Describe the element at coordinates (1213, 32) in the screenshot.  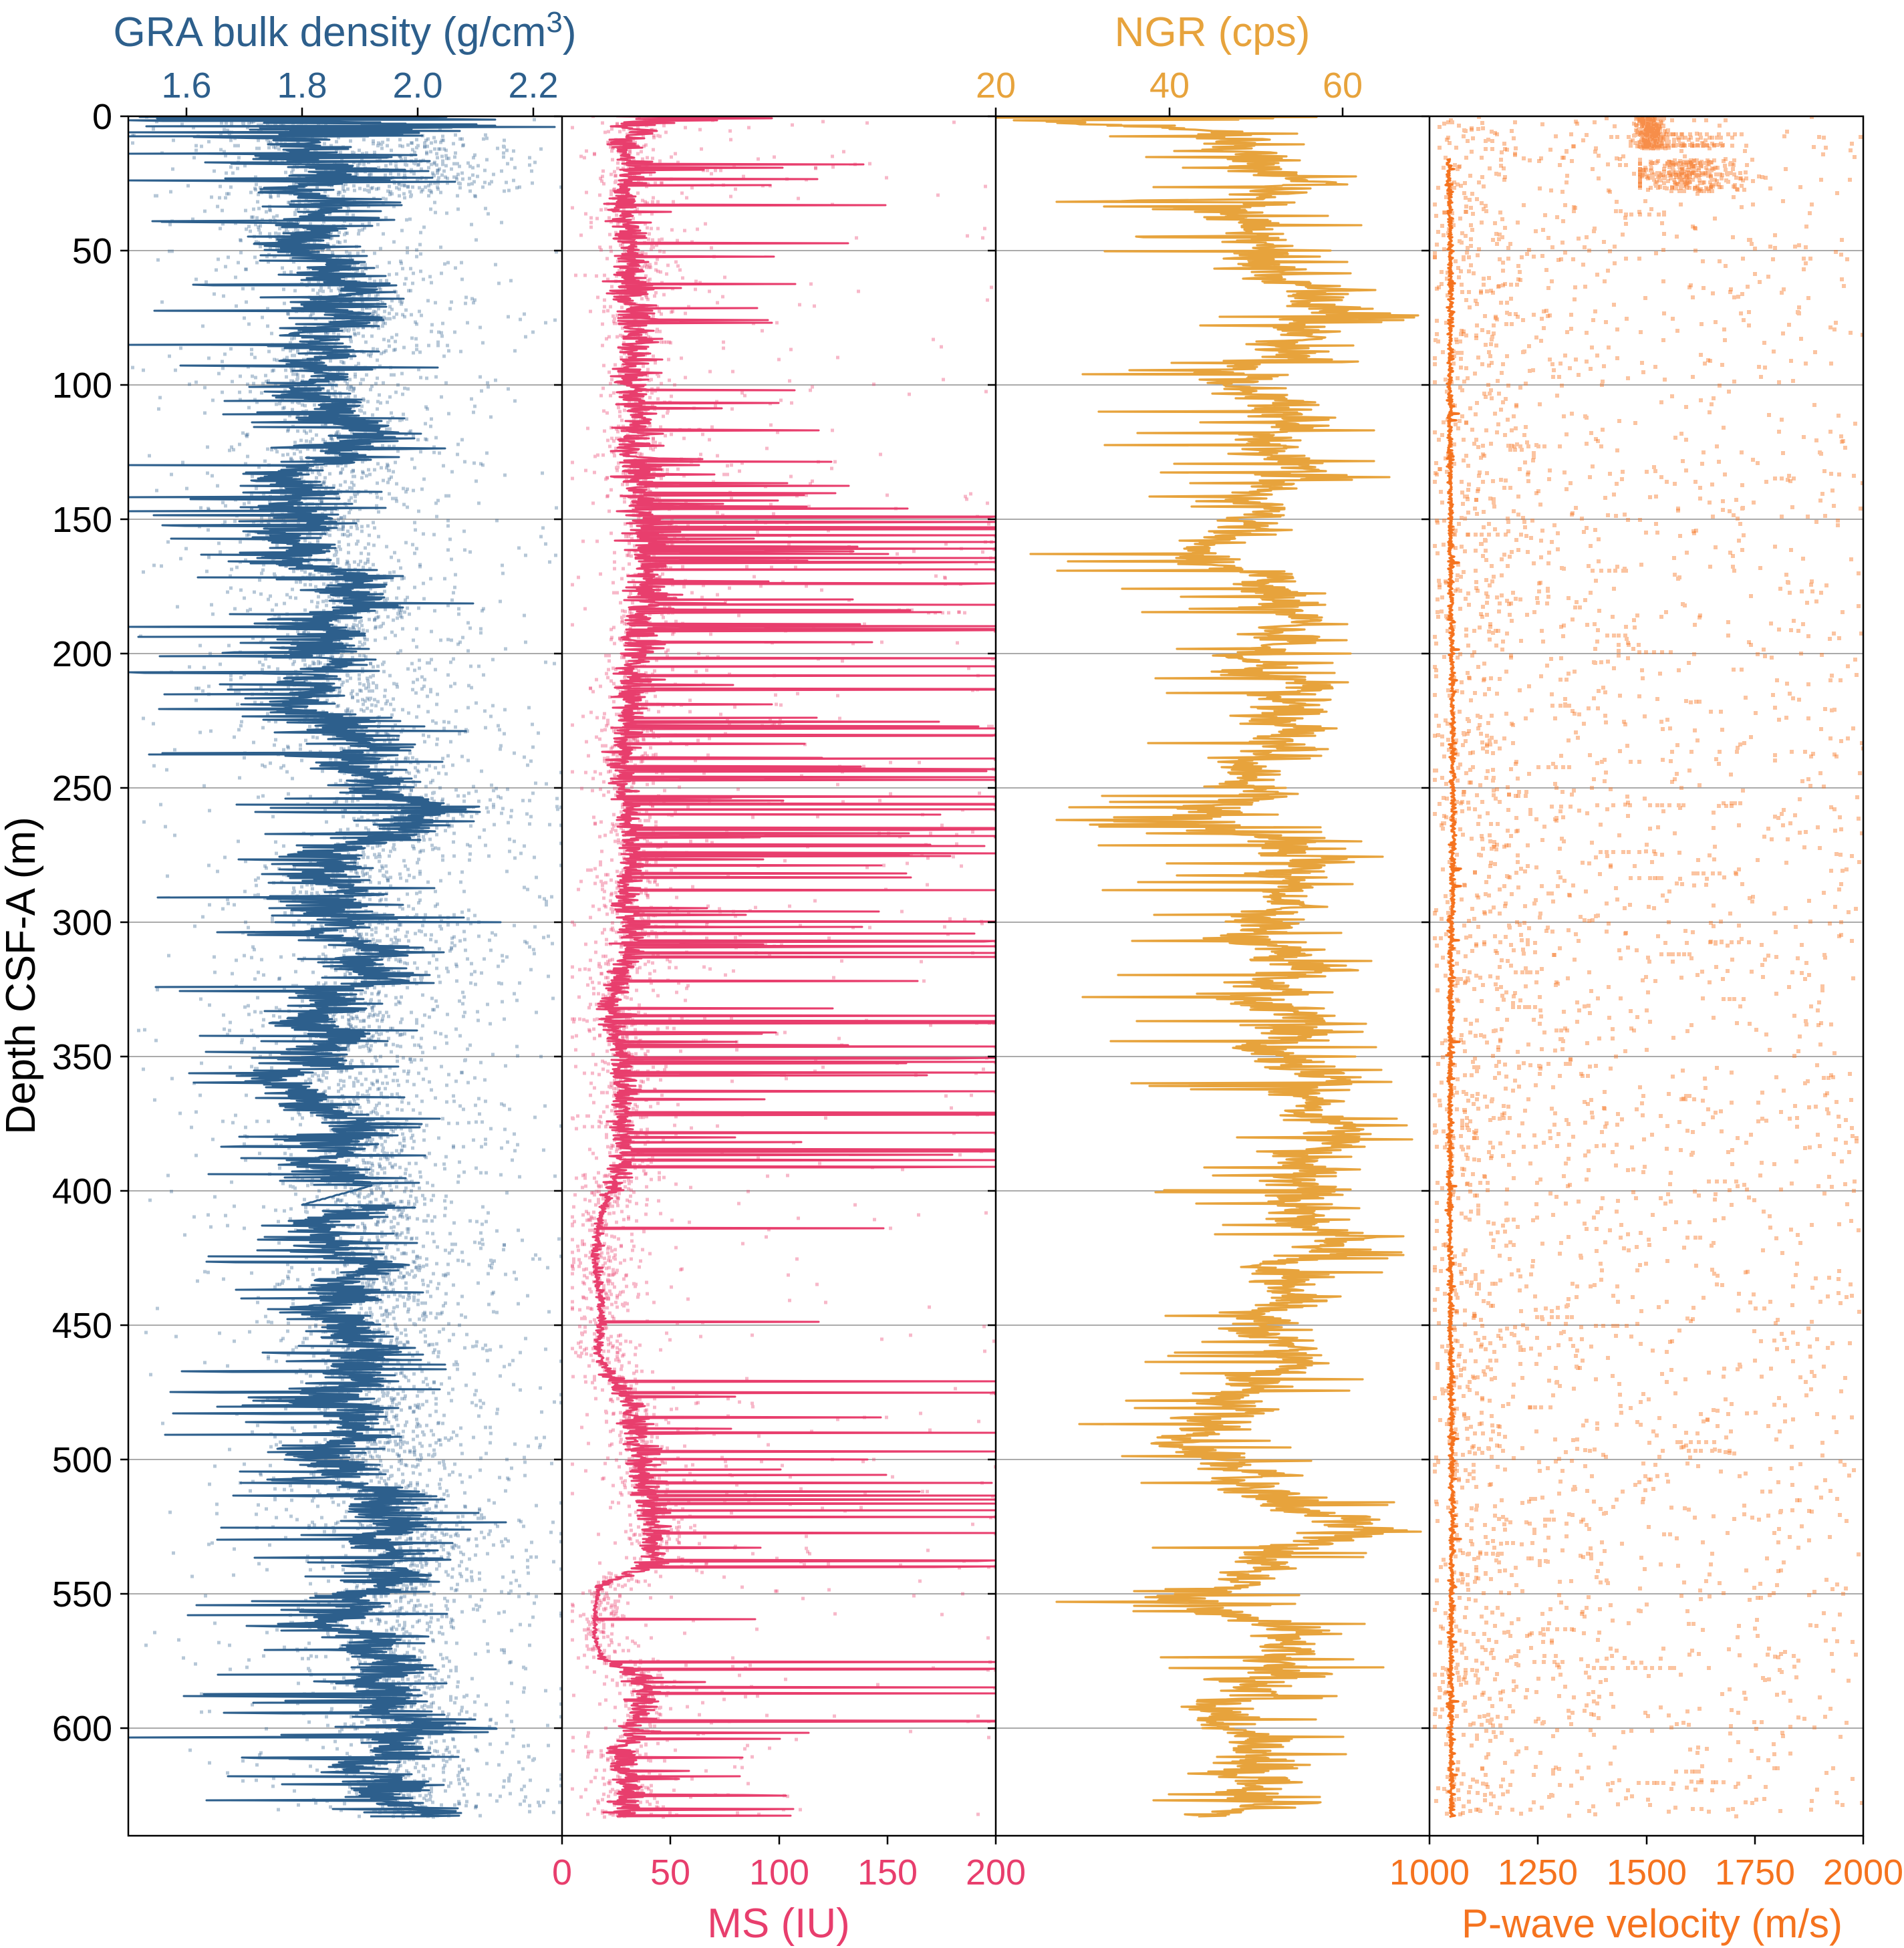
I see `svg-text: NGR (cps)` at that location.